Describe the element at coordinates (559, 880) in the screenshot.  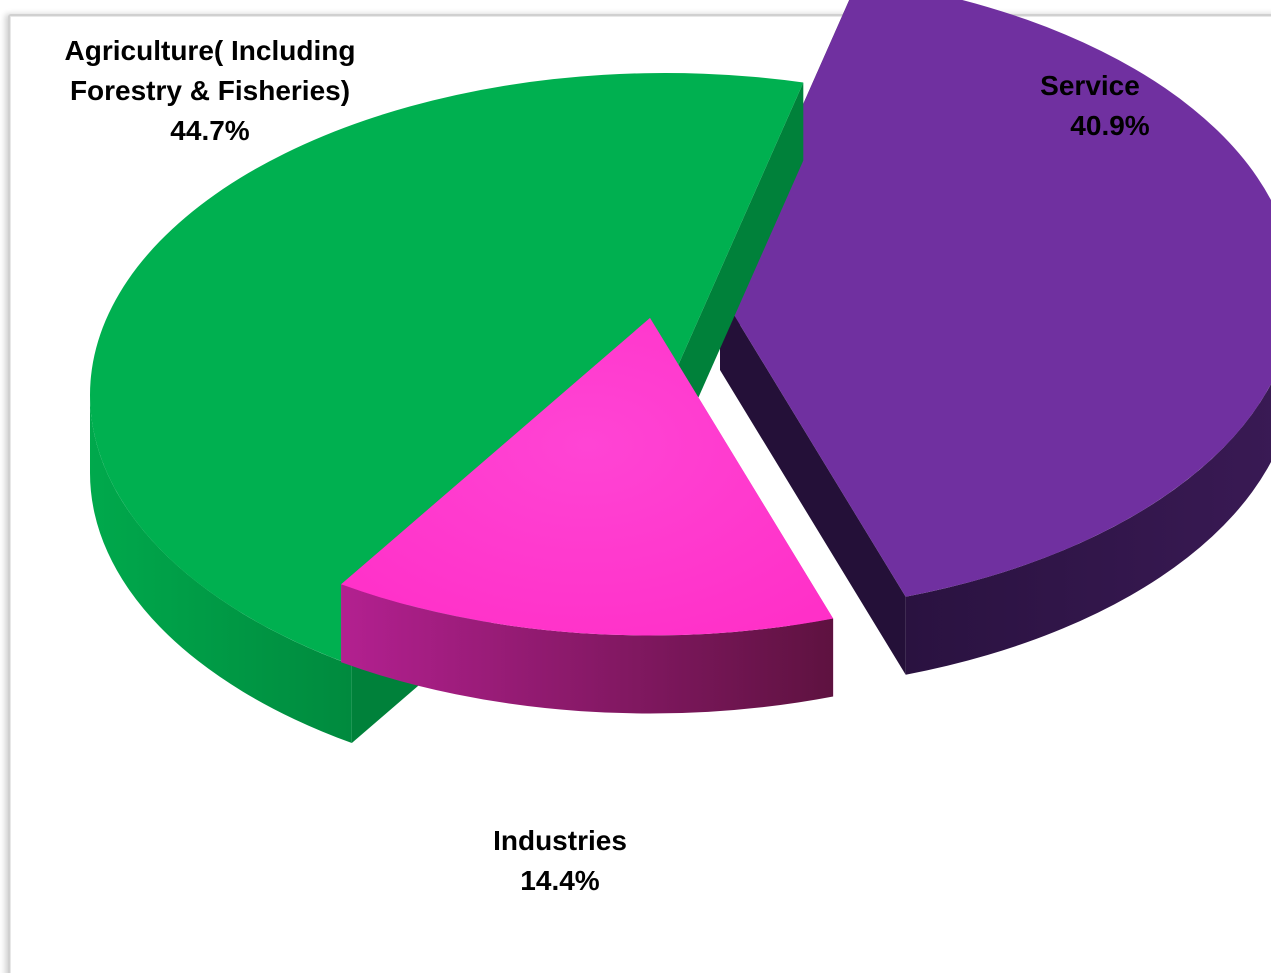
I see `data-label-industries-value: 14.4%` at that location.